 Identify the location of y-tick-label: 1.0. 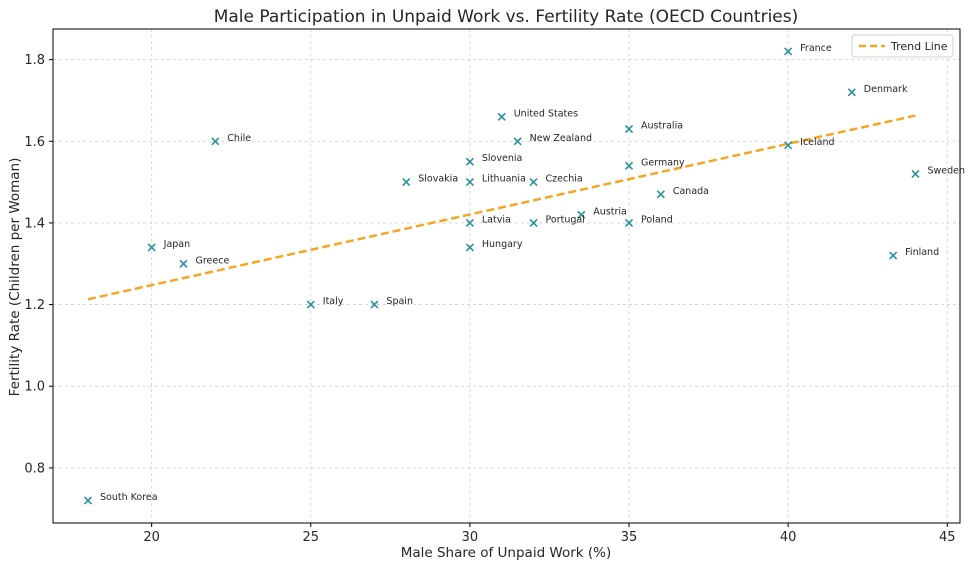
(34, 387).